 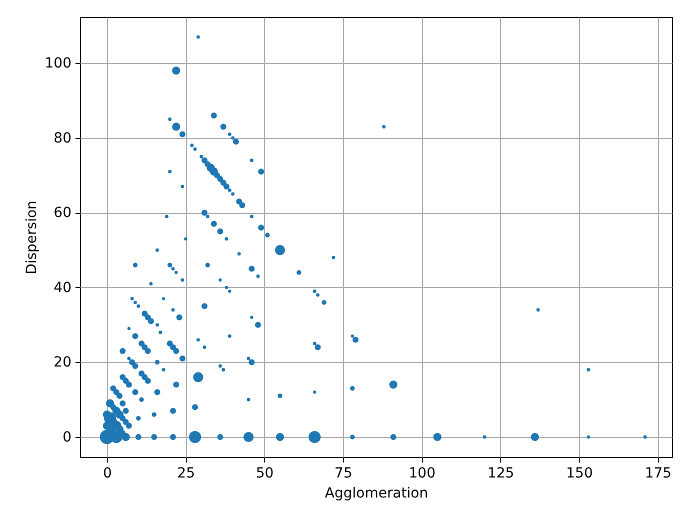 I want to click on x-tick-label: 25, so click(x=186, y=474).